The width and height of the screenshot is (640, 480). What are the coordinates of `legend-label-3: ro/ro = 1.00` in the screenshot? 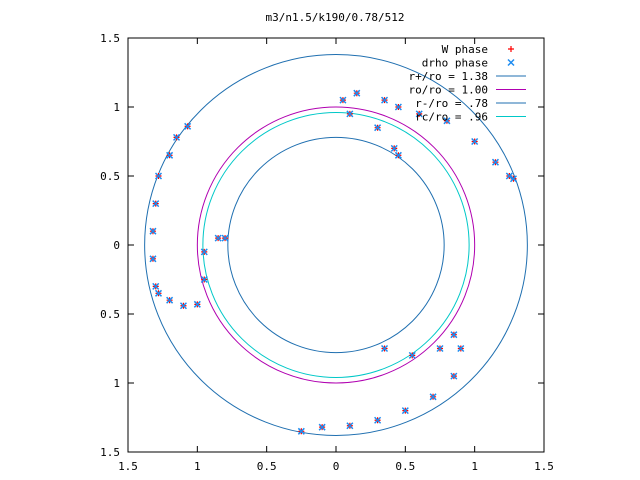 It's located at (448, 90).